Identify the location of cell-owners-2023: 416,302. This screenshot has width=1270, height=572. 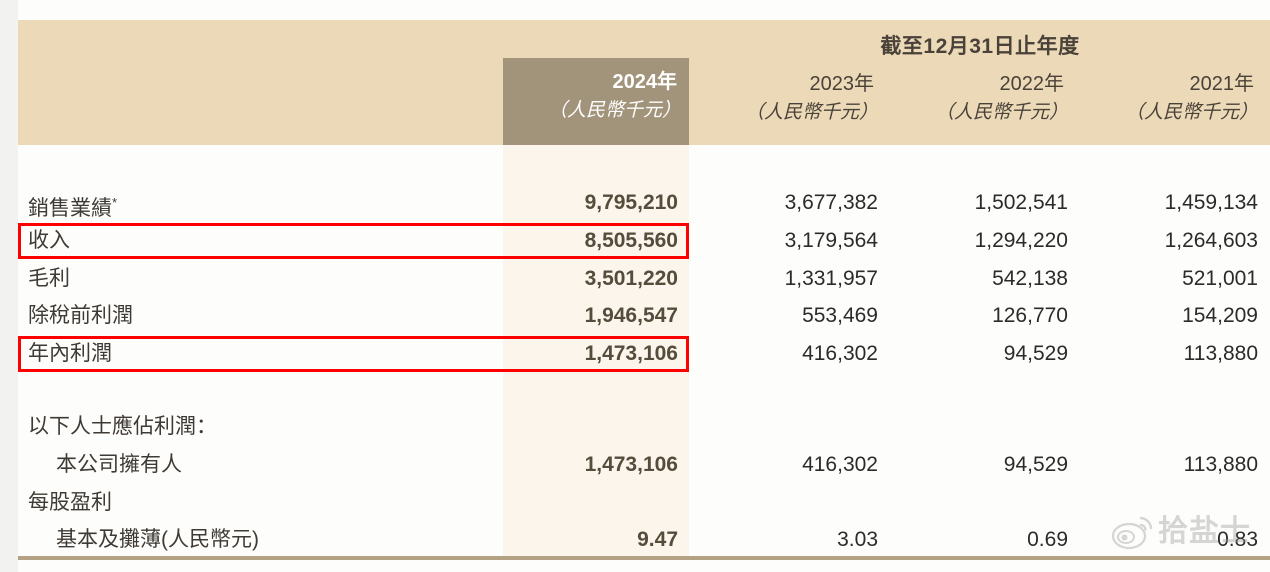
(840, 464).